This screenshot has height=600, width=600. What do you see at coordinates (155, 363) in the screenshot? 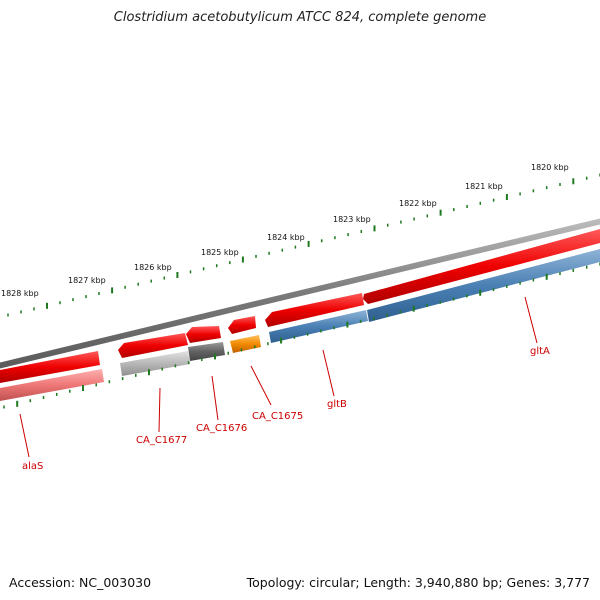
I see `CA_C1677-feature` at bounding box center [155, 363].